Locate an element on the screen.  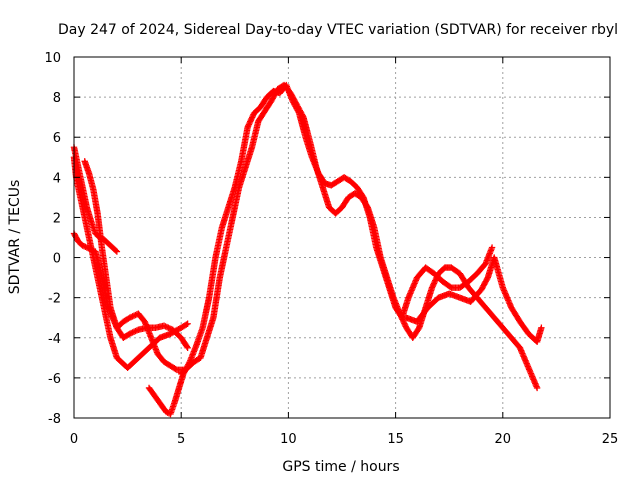
x-tick-label: 5 is located at coordinates (181, 439).